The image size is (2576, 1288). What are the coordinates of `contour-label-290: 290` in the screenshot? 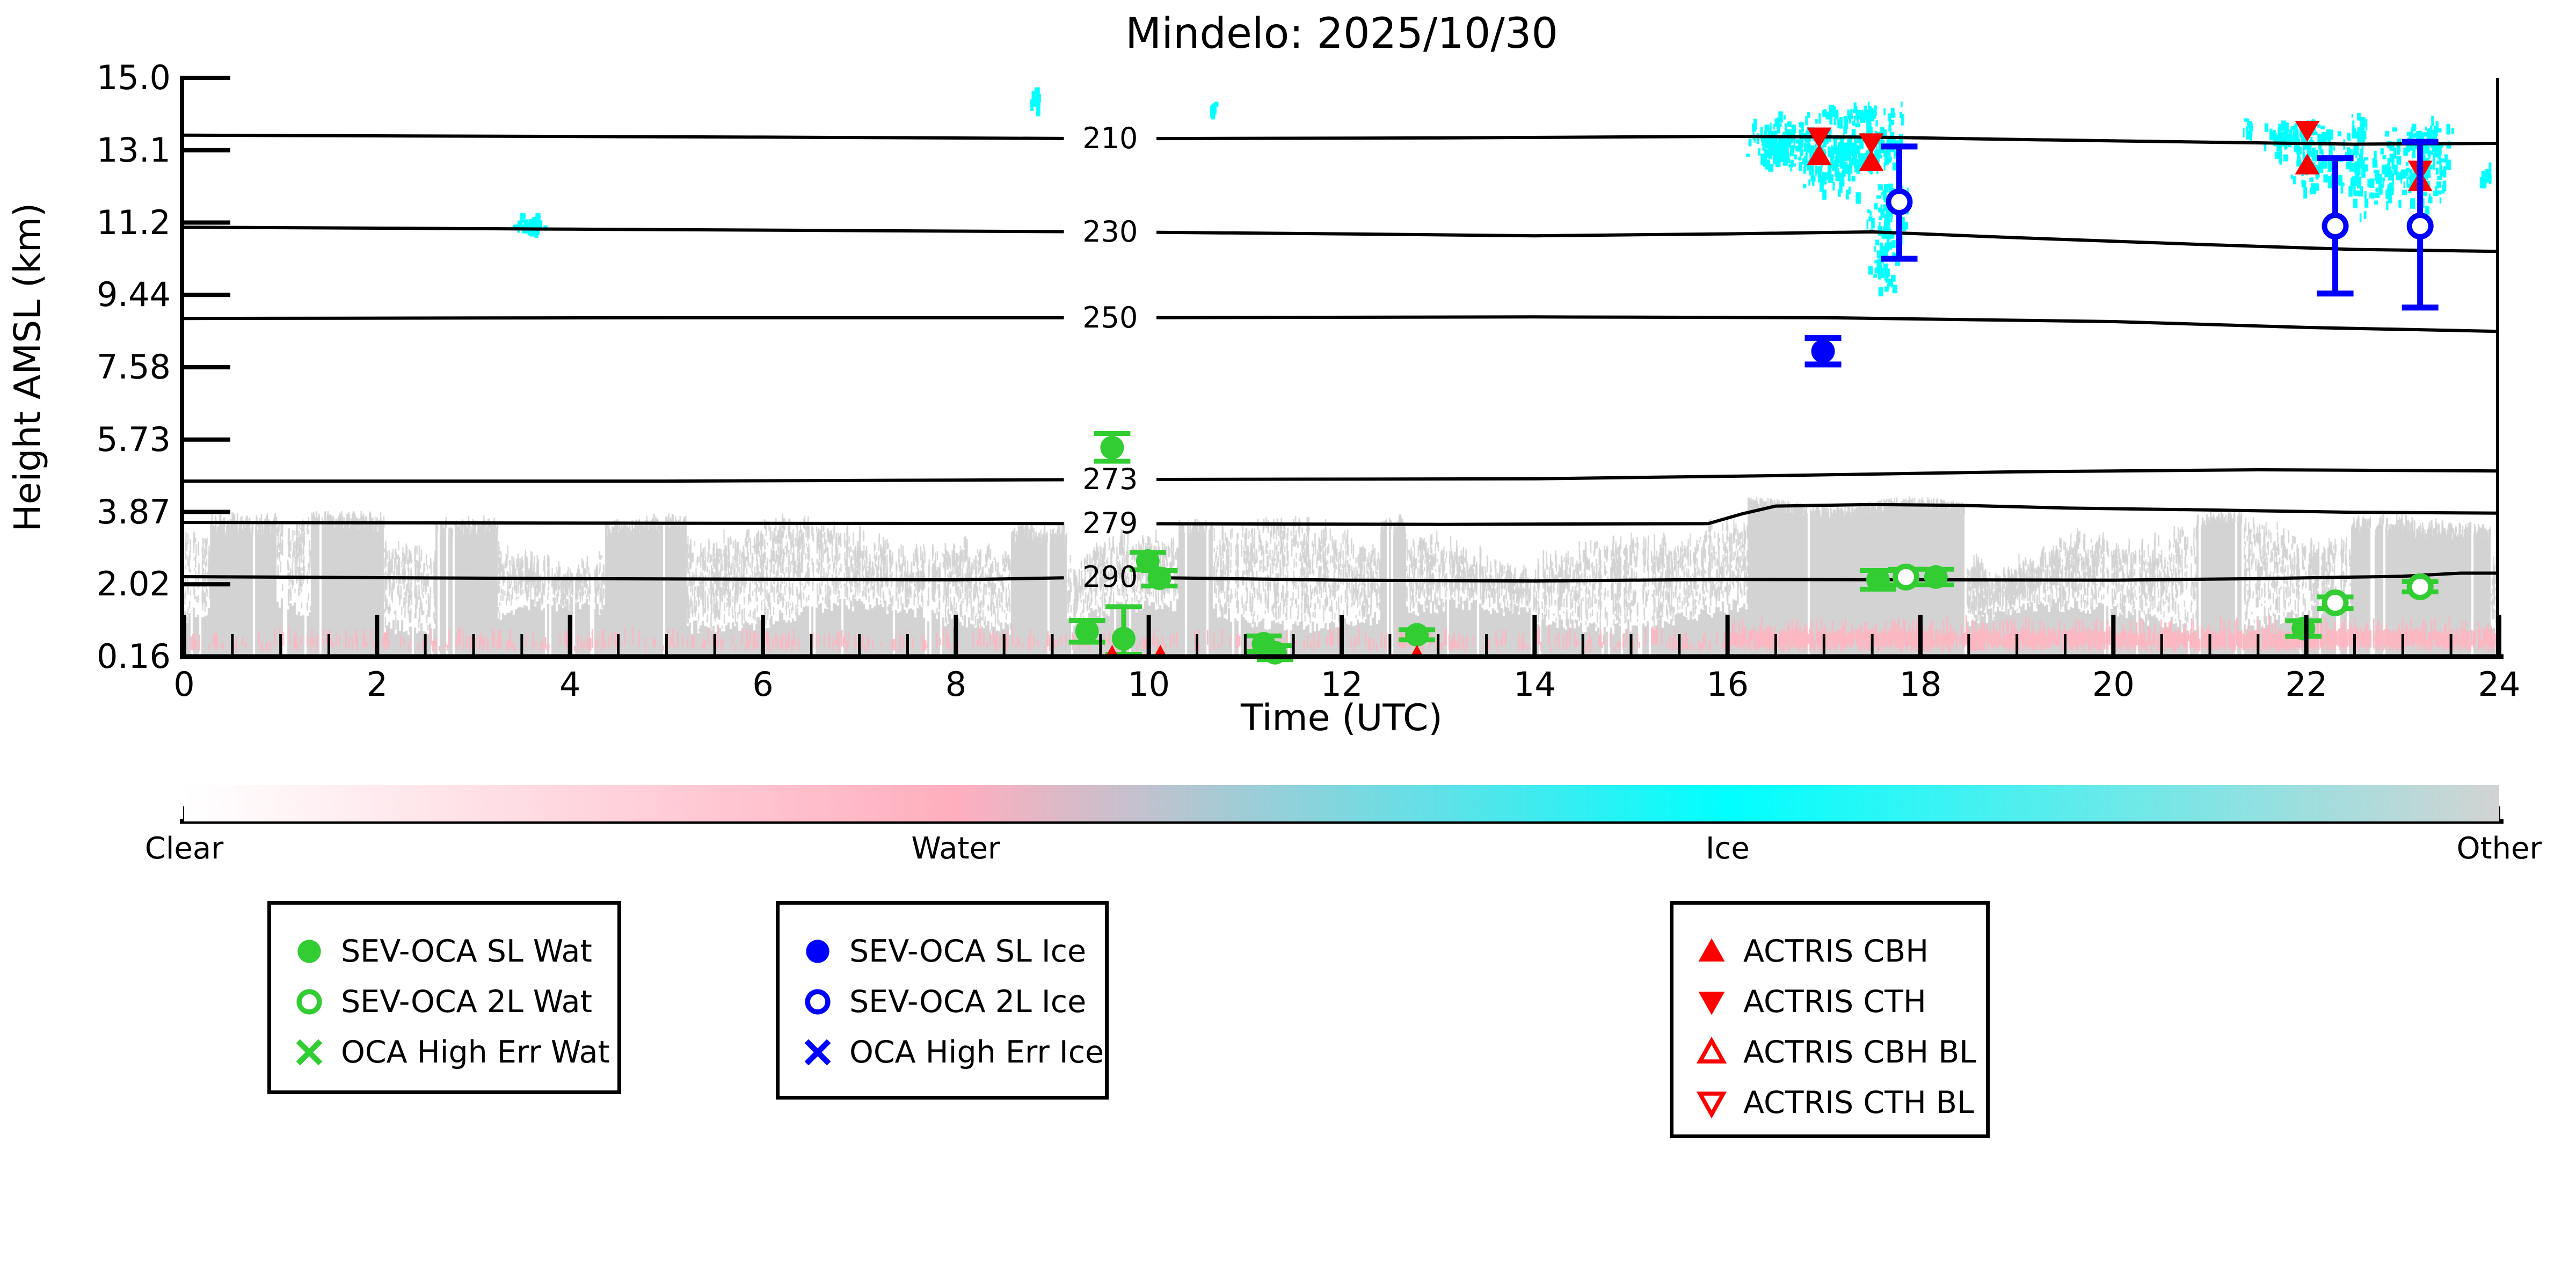 It's located at (1110, 576).